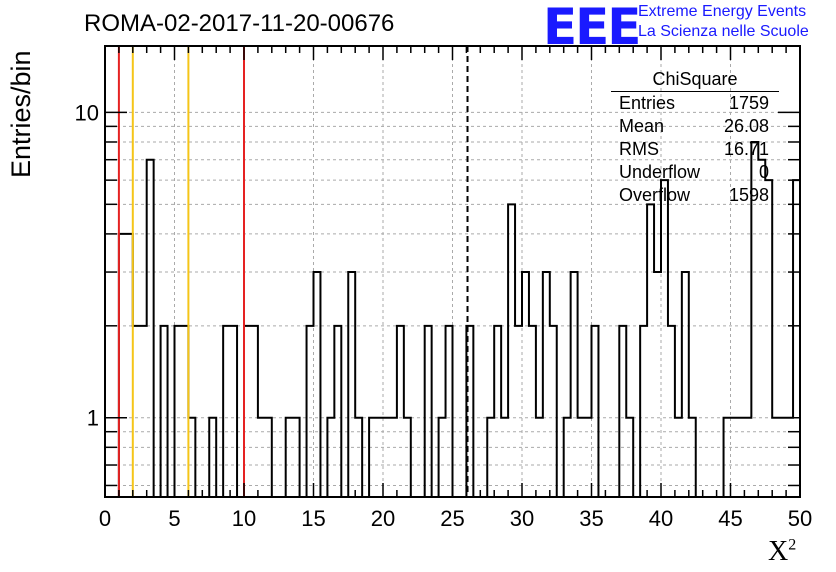 This screenshot has width=836, height=572. Describe the element at coordinates (642, 126) in the screenshot. I see `stats-label: Mean` at that location.